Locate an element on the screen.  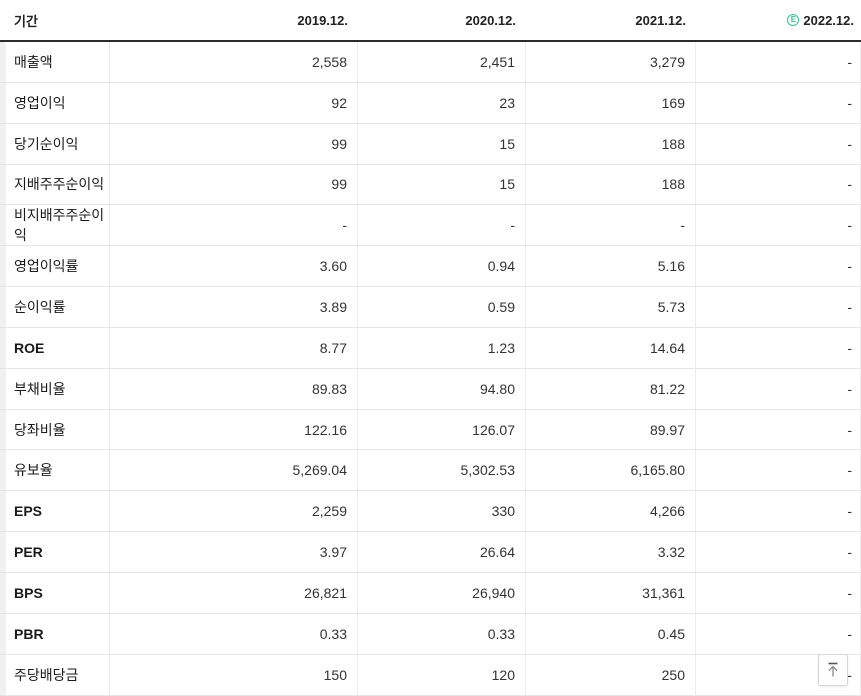
table-row: 비지배주주순이익 - - - - is located at coordinates (430, 226).